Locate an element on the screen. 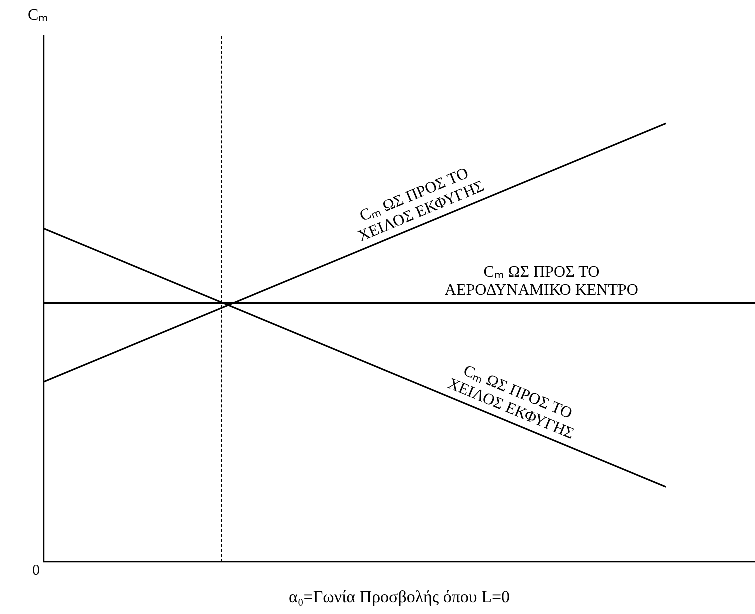 This screenshot has height=614, width=755. text: Cₘ is located at coordinates (38, 15).